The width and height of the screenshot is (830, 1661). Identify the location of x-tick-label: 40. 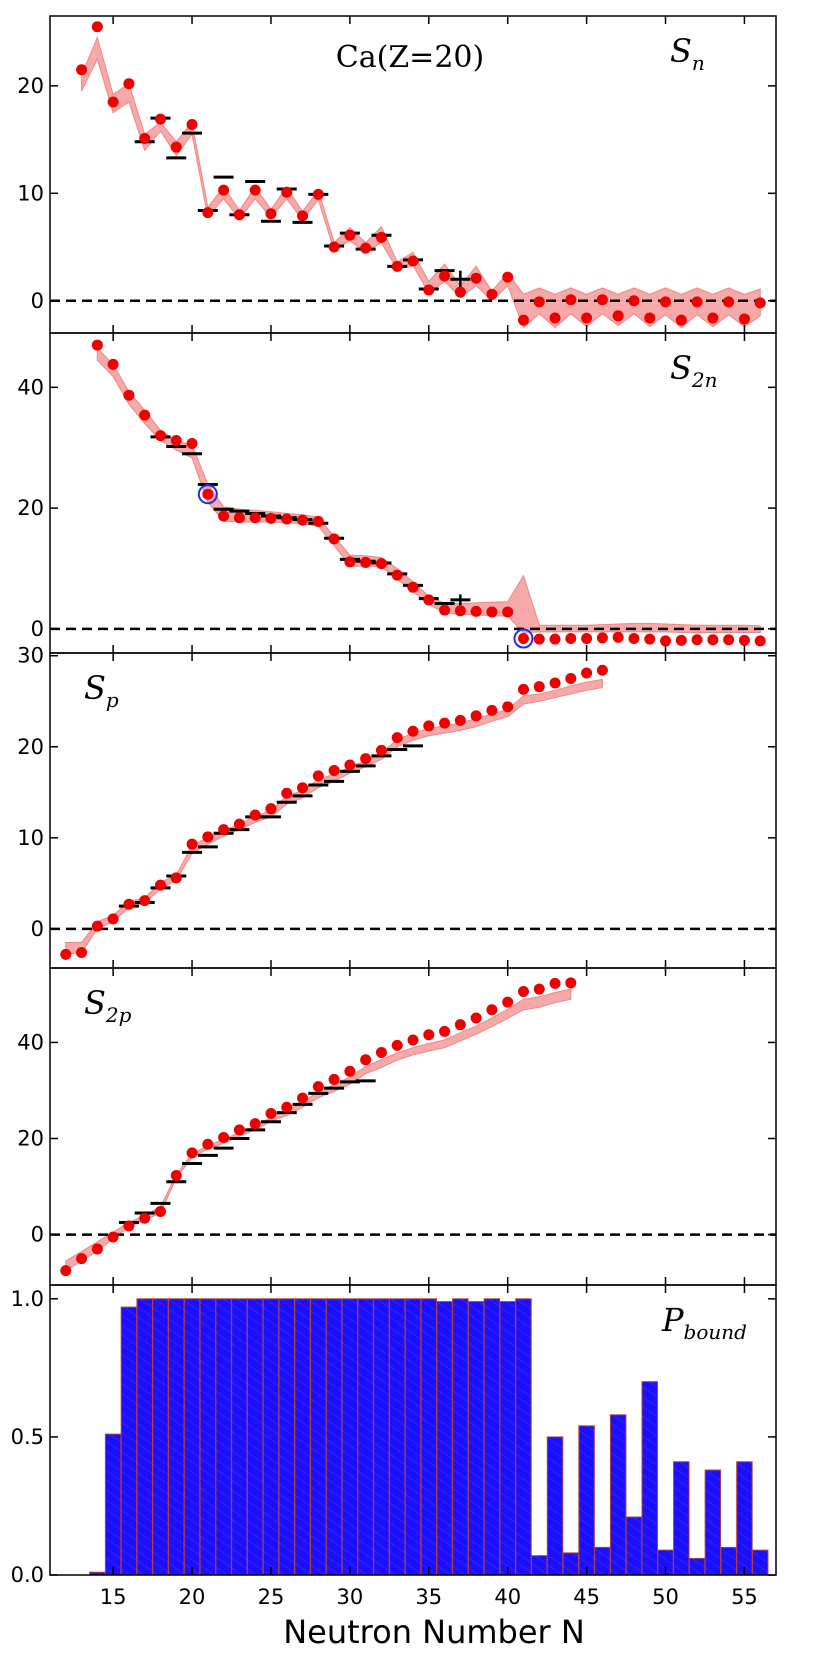
(507, 1597).